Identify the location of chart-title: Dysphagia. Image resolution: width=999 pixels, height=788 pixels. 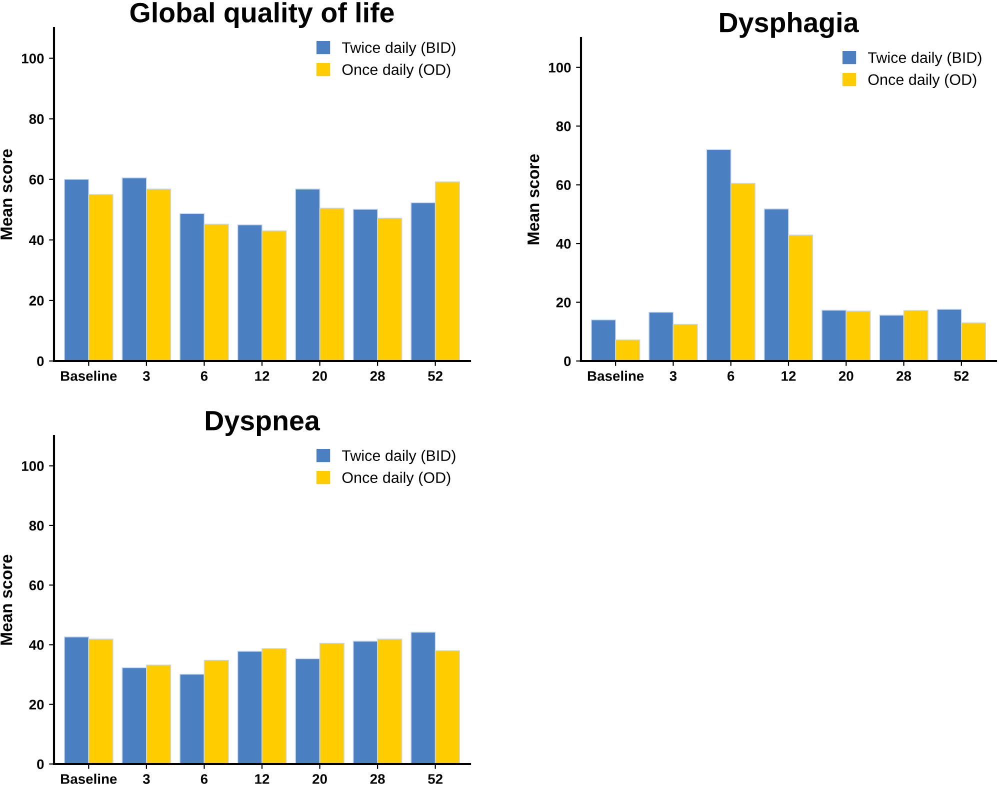
(789, 25).